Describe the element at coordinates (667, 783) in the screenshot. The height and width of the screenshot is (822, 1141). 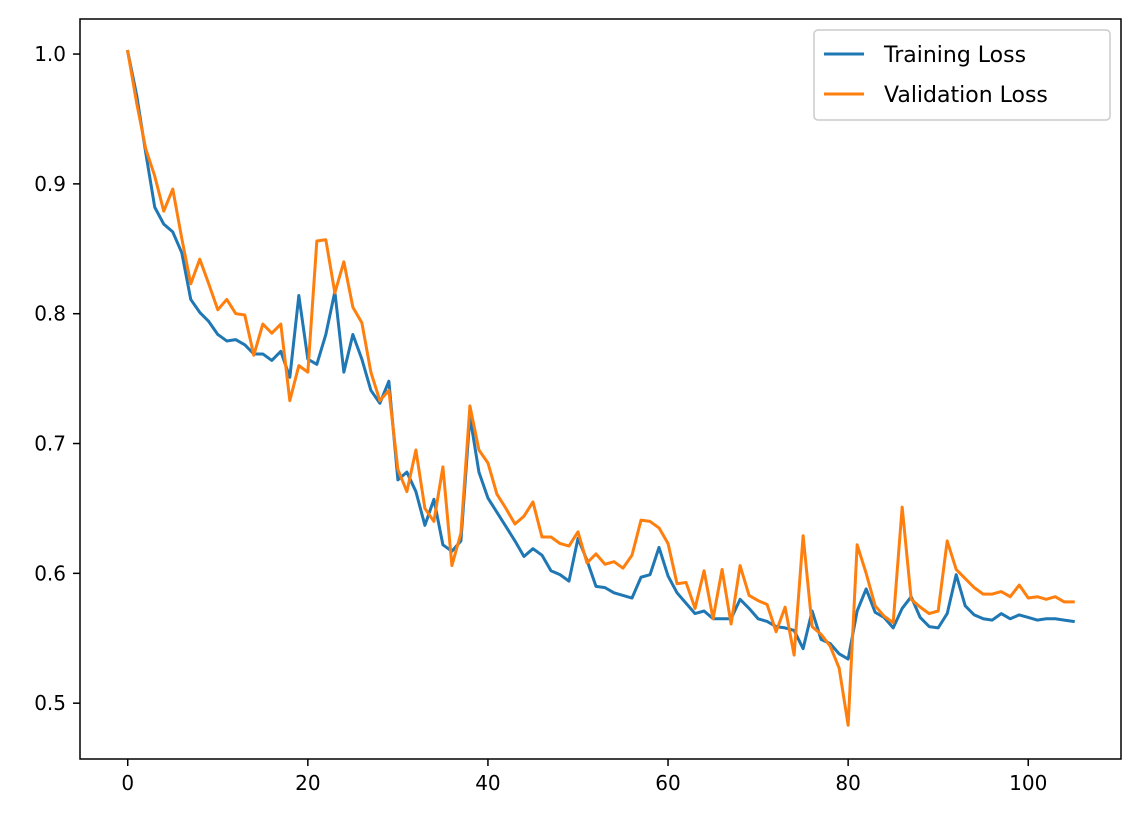
I see `x-tick-label: 60` at that location.